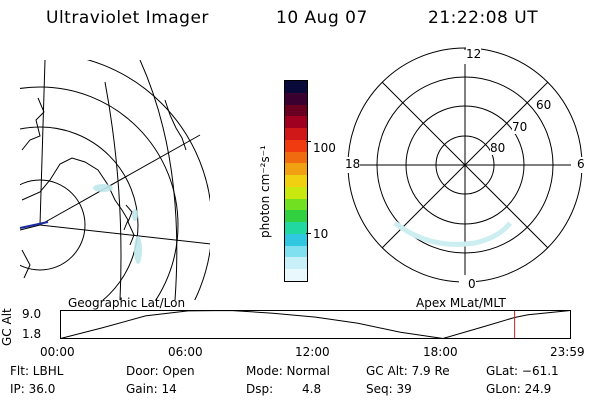 This screenshot has width=600, height=400. I want to click on glat-info: GLat: −61.1, so click(522, 371).